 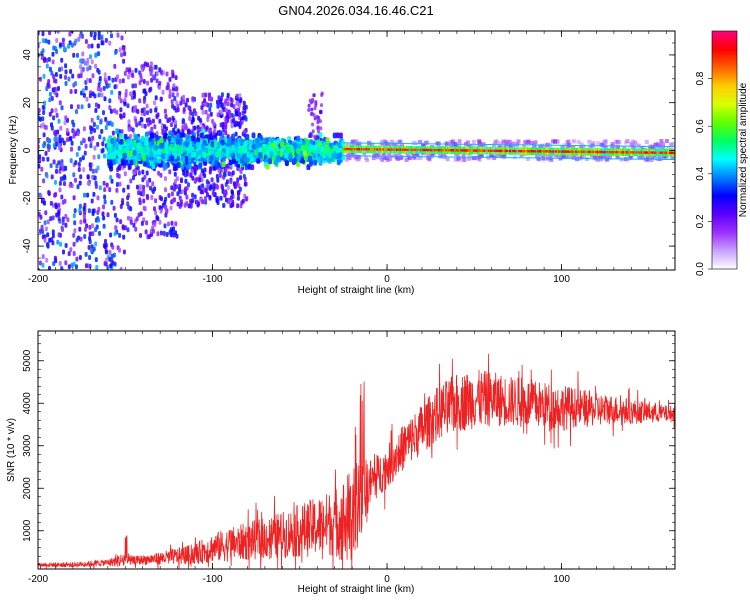 I want to click on y-tick-label: 20, so click(x=27, y=103).